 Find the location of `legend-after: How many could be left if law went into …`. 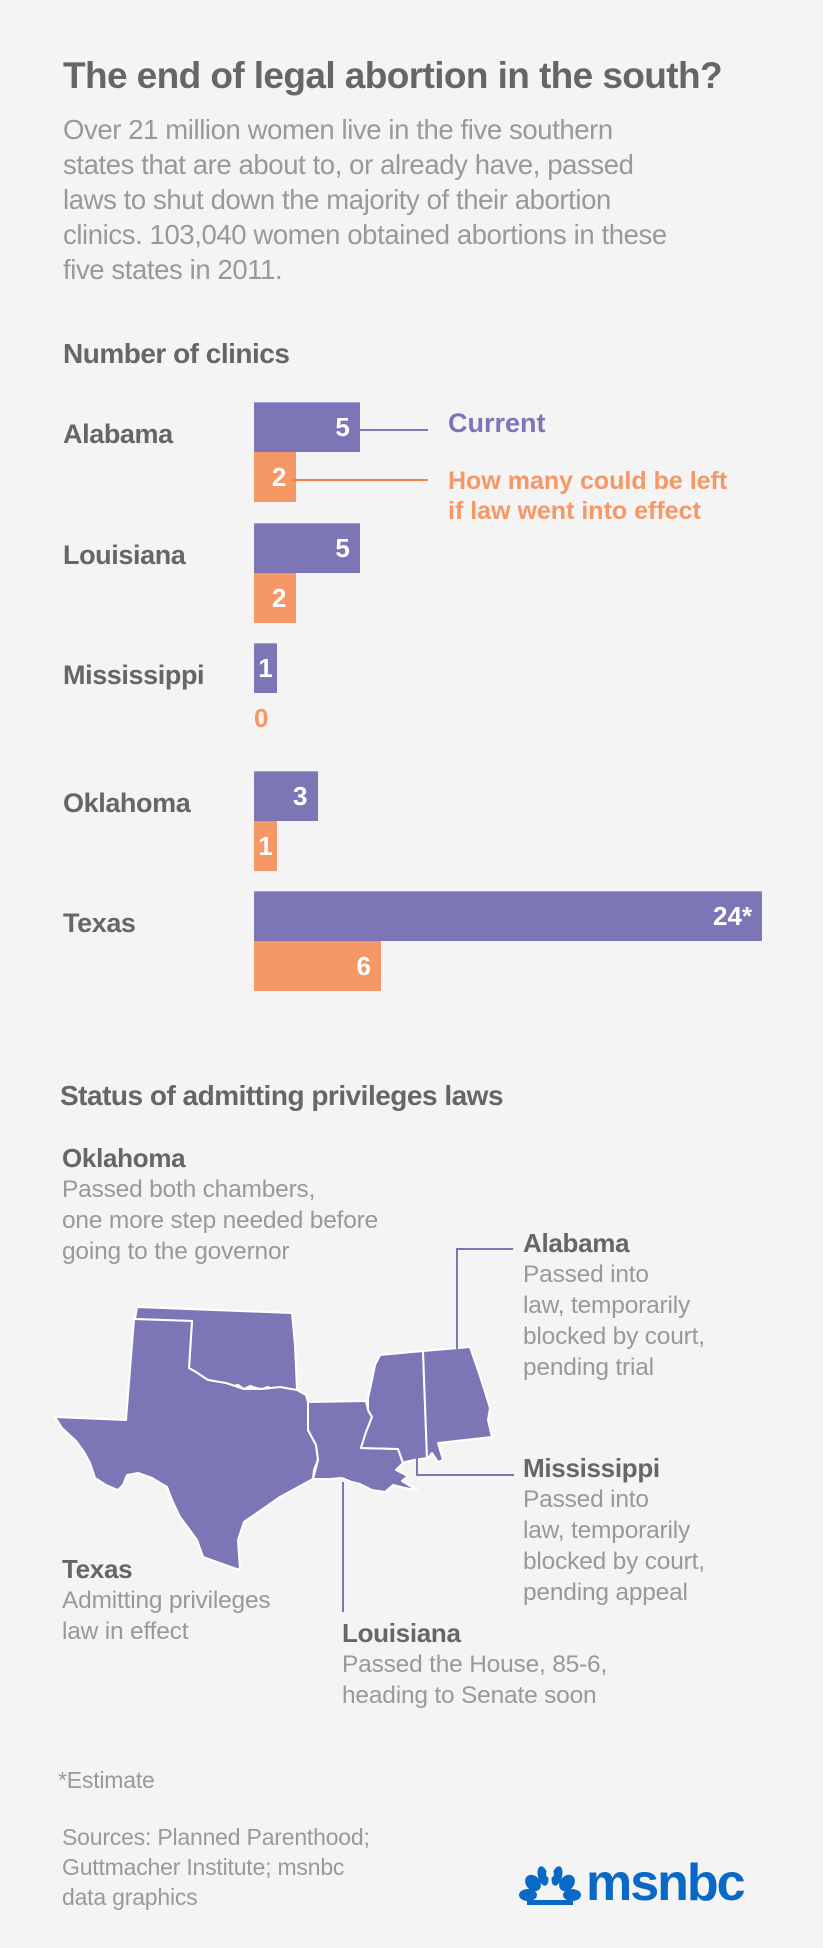

legend-after: How many could be left if law went into … is located at coordinates (613, 496).